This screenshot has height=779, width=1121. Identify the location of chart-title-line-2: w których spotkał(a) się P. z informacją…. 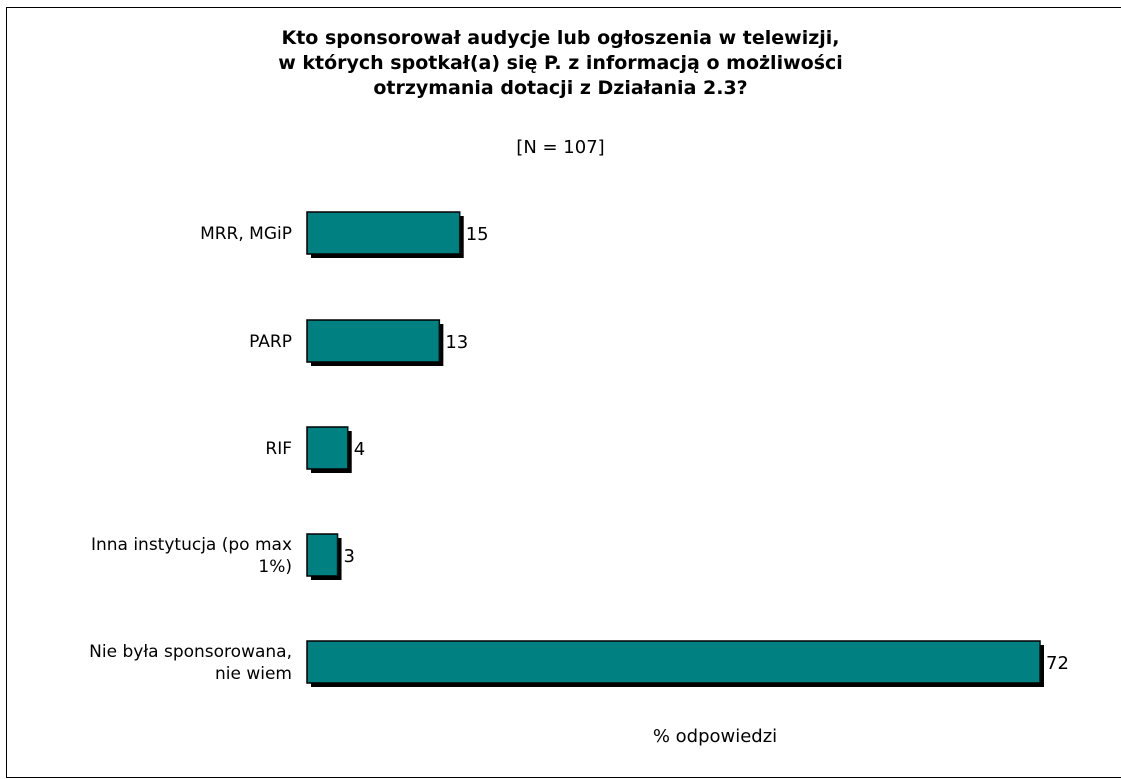
(560, 63).